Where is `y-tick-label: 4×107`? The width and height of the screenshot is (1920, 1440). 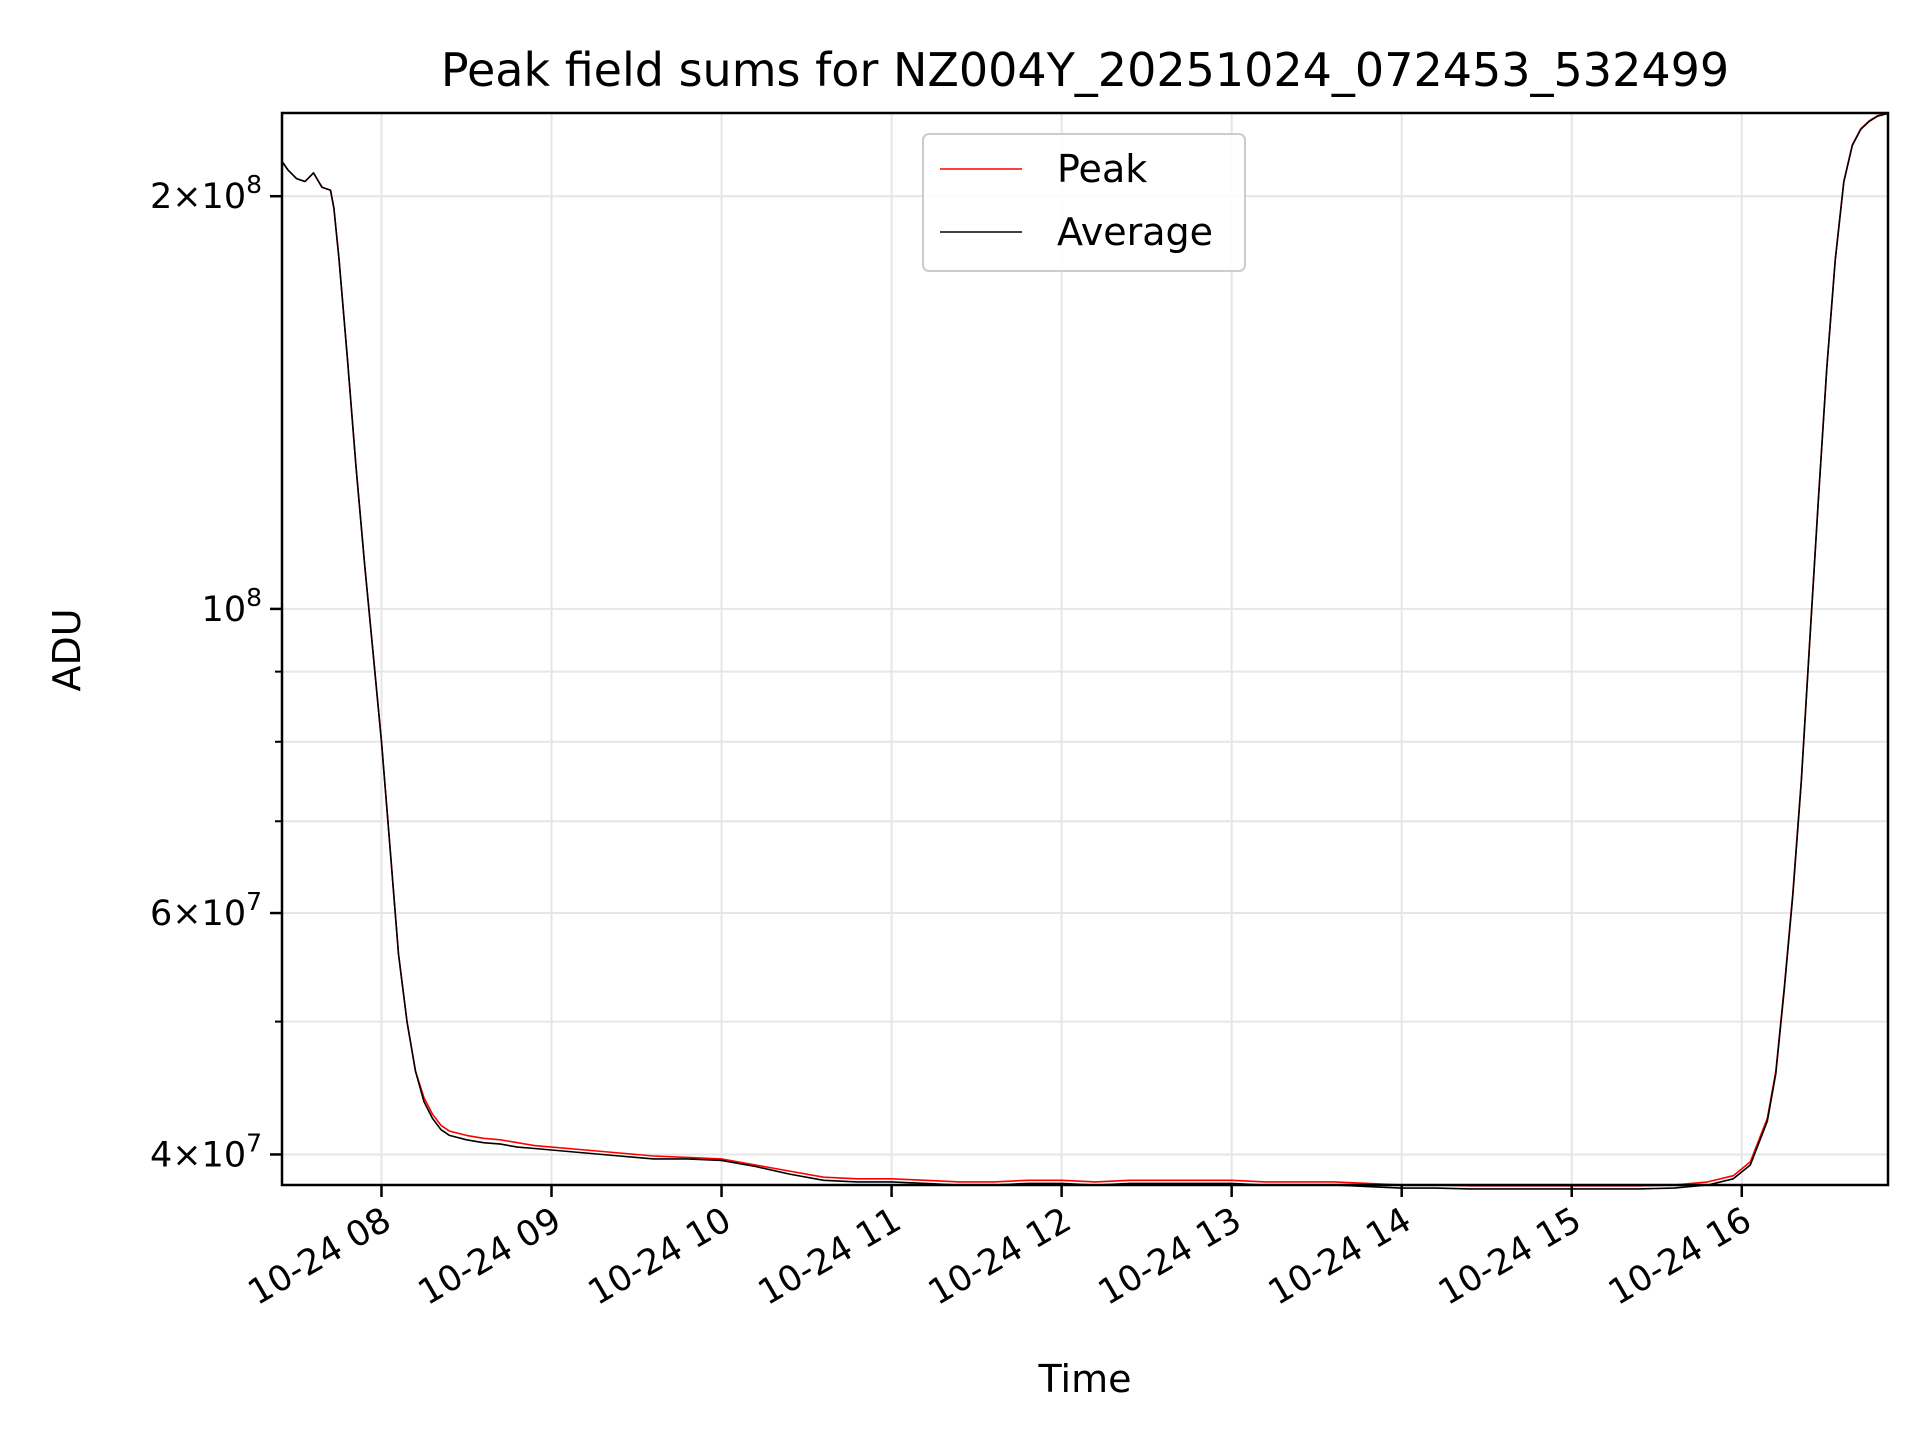 y-tick-label: 4×107 is located at coordinates (206, 1151).